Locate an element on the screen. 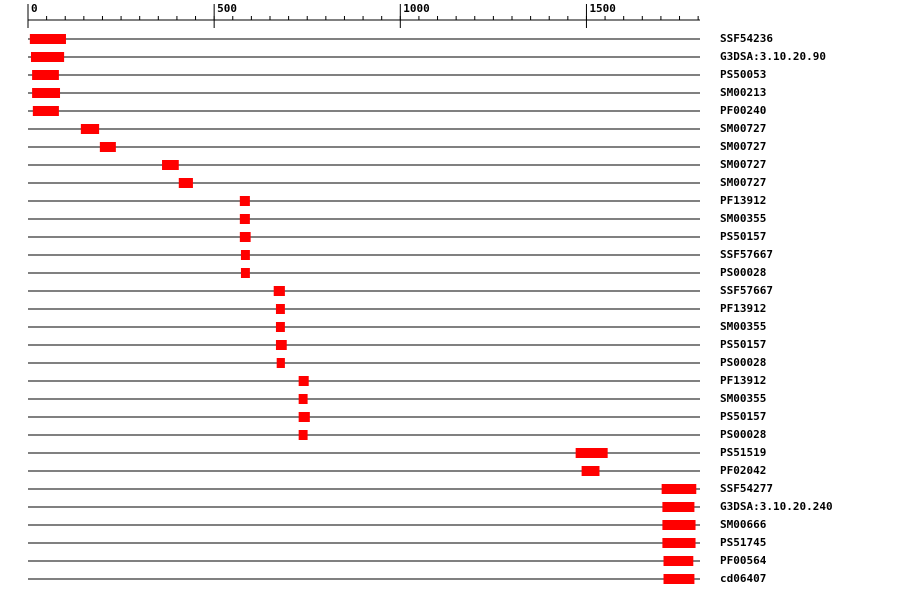 This screenshot has width=900, height=598. track-label: PF02042 is located at coordinates (743, 470).